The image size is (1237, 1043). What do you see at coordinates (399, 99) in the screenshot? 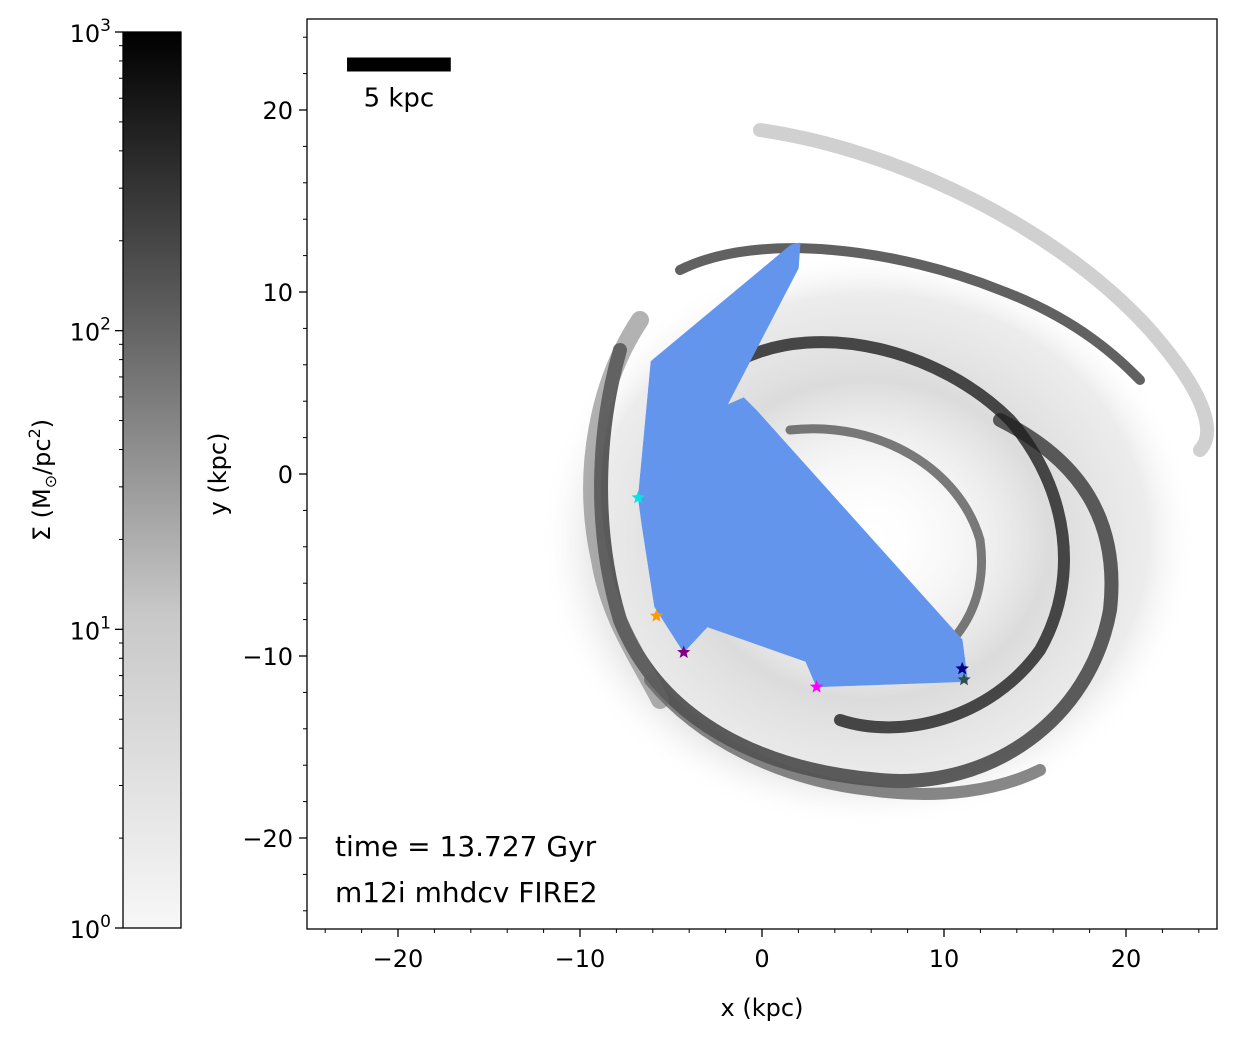
I see `scale-bar-label: 5 kpc` at bounding box center [399, 99].